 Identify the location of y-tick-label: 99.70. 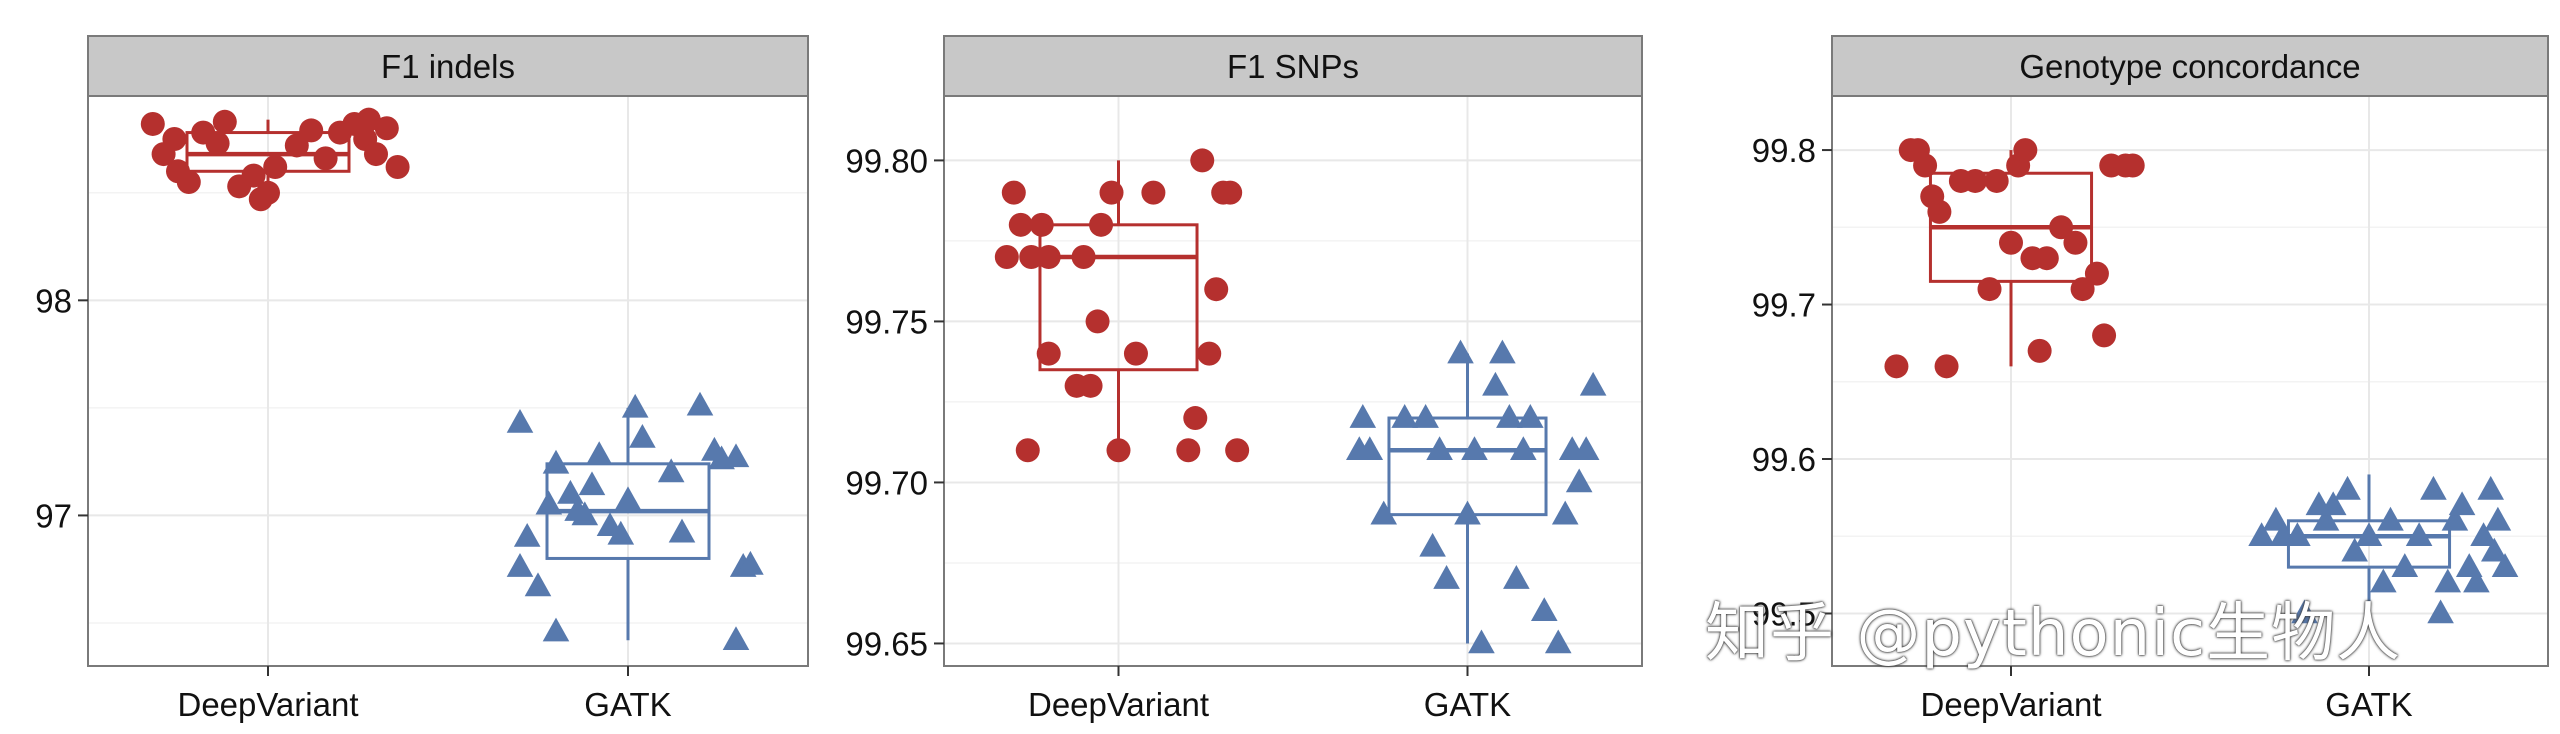
(886, 482).